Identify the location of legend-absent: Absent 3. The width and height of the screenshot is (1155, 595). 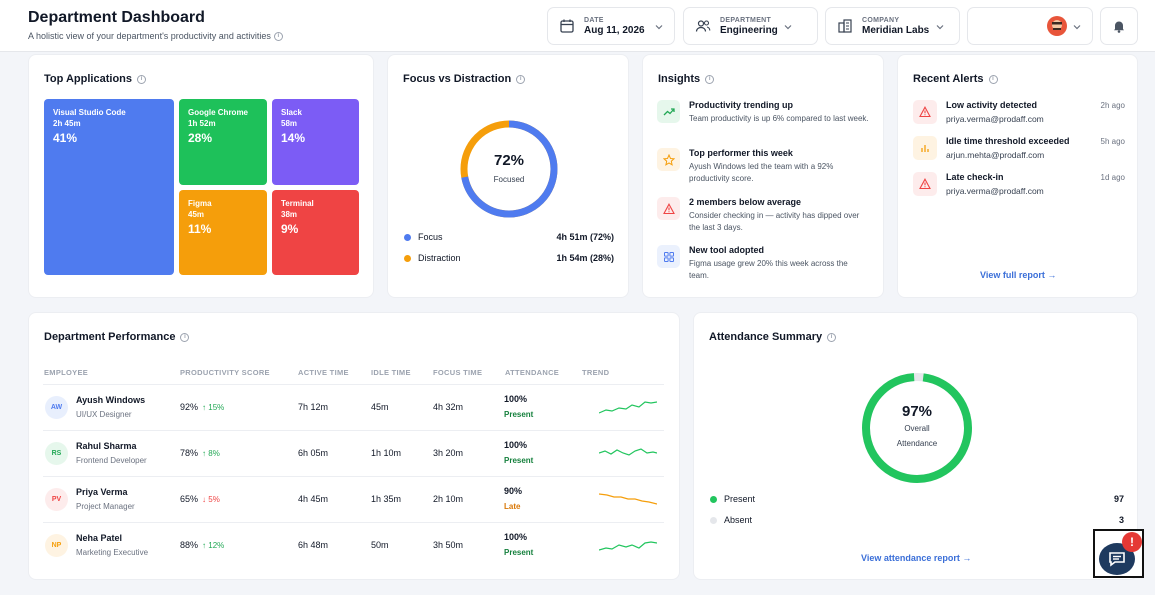
(917, 520).